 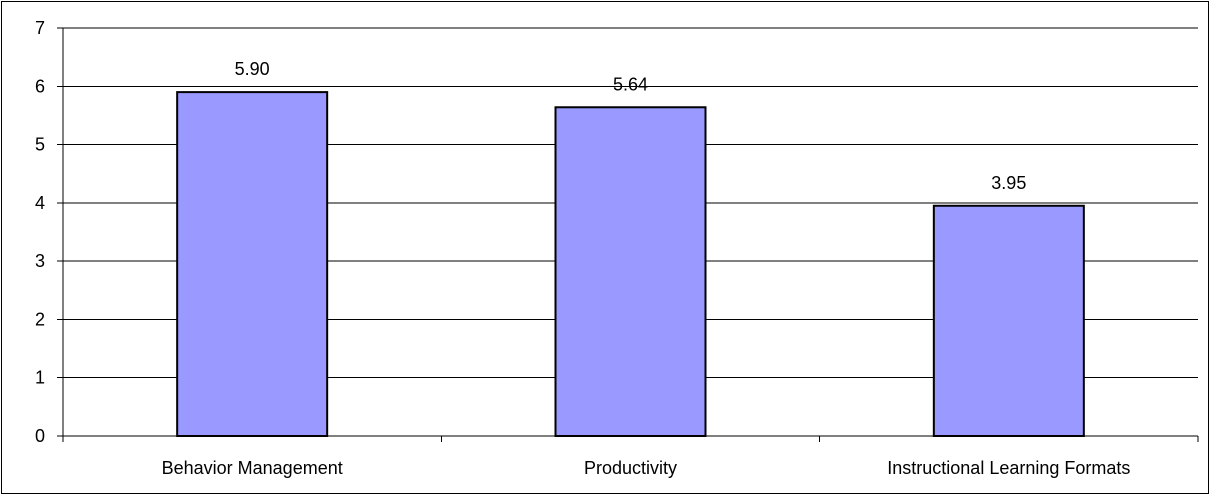 What do you see at coordinates (1008, 468) in the screenshot?
I see `category-label: Instructional Learning Formats` at bounding box center [1008, 468].